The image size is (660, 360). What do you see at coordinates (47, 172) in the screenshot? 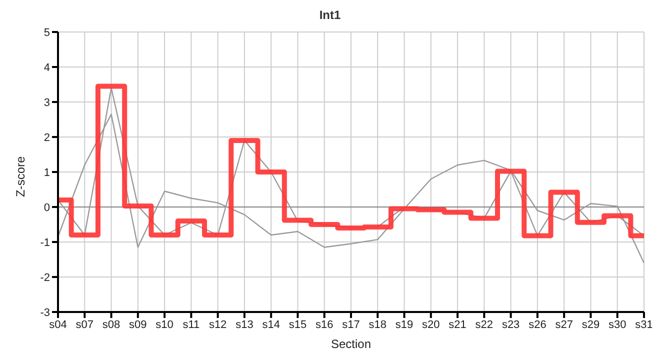
I see `y-tick-label: 1` at bounding box center [47, 172].